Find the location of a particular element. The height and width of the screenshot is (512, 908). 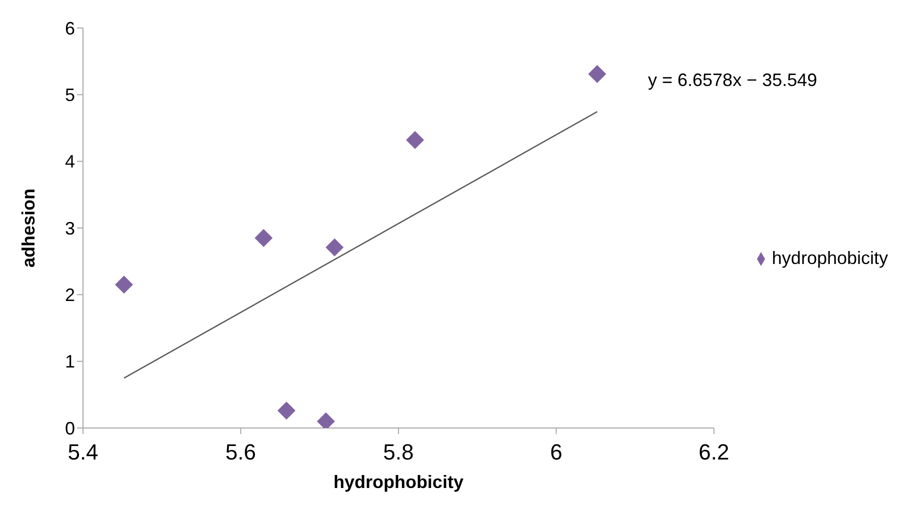

x-tick-label: 5.6 is located at coordinates (240, 452).